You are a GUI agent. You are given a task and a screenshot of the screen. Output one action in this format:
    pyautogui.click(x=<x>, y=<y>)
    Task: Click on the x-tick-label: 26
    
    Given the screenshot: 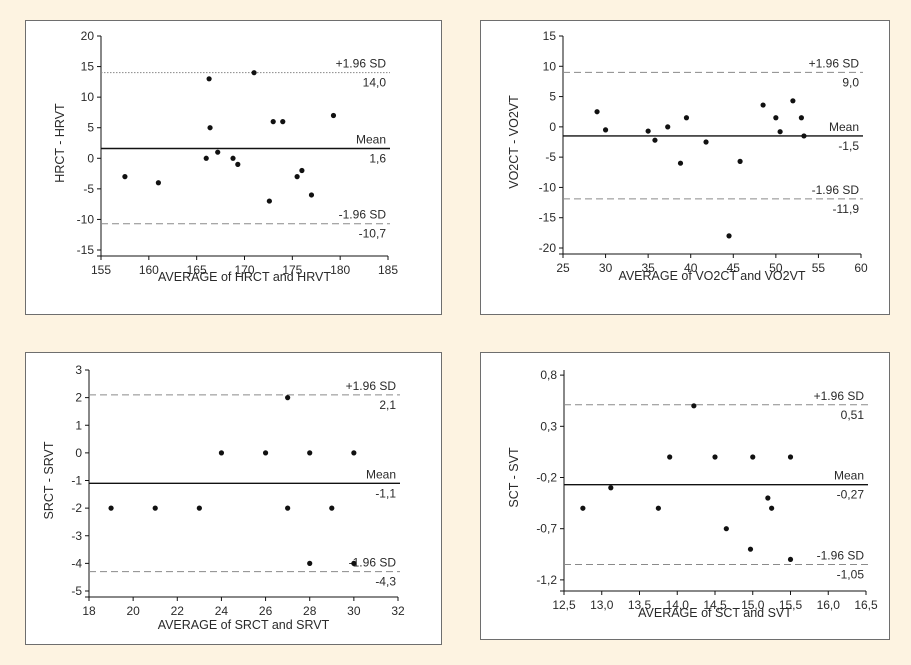 What is the action you would take?
    pyautogui.click(x=266, y=611)
    